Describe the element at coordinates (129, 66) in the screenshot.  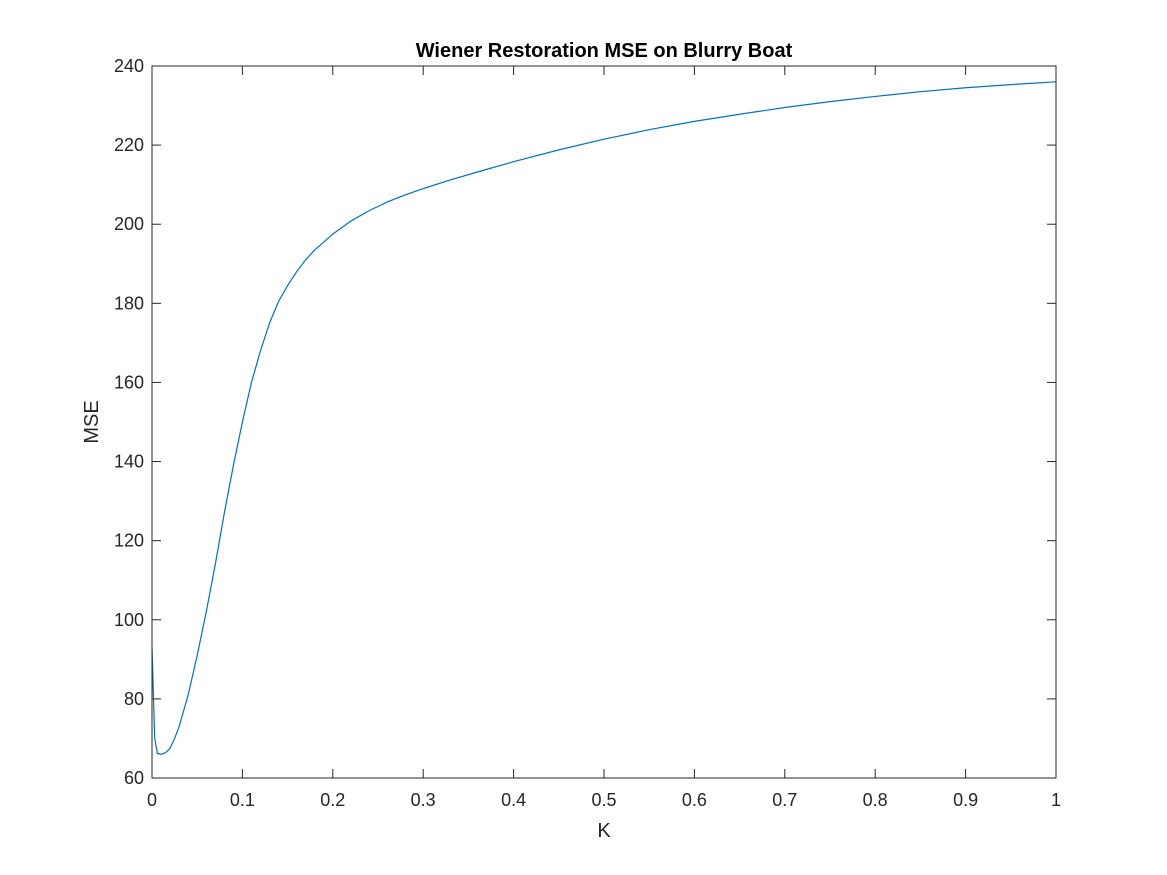
I see `y-tick-label: 240` at that location.